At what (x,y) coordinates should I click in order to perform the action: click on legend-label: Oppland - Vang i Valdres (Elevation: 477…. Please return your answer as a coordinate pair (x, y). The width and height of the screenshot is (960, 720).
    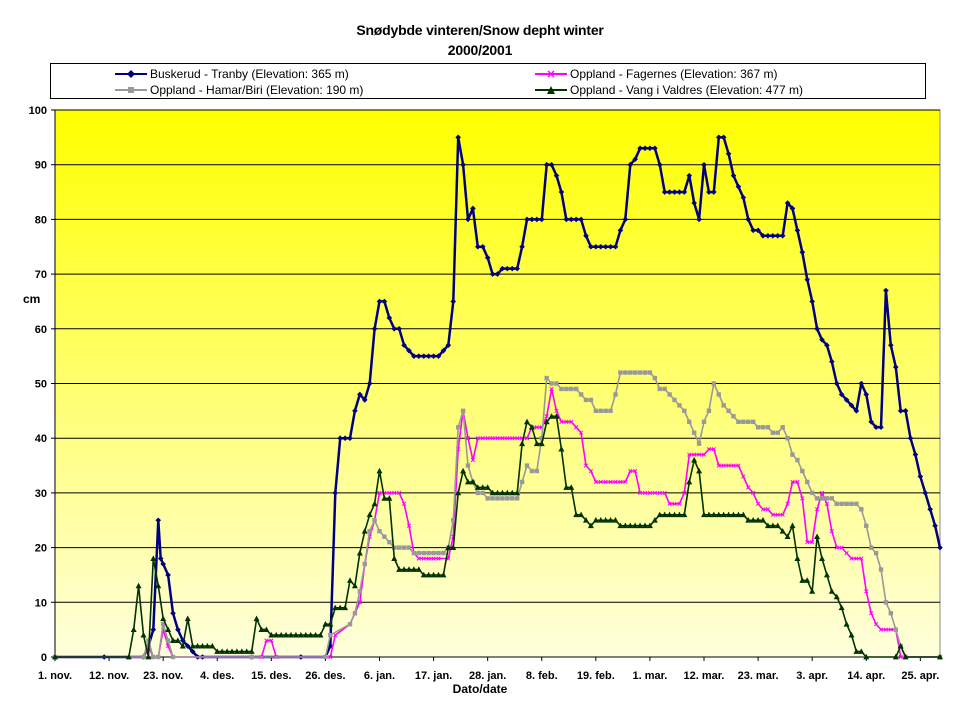
    Looking at the image, I should click on (687, 90).